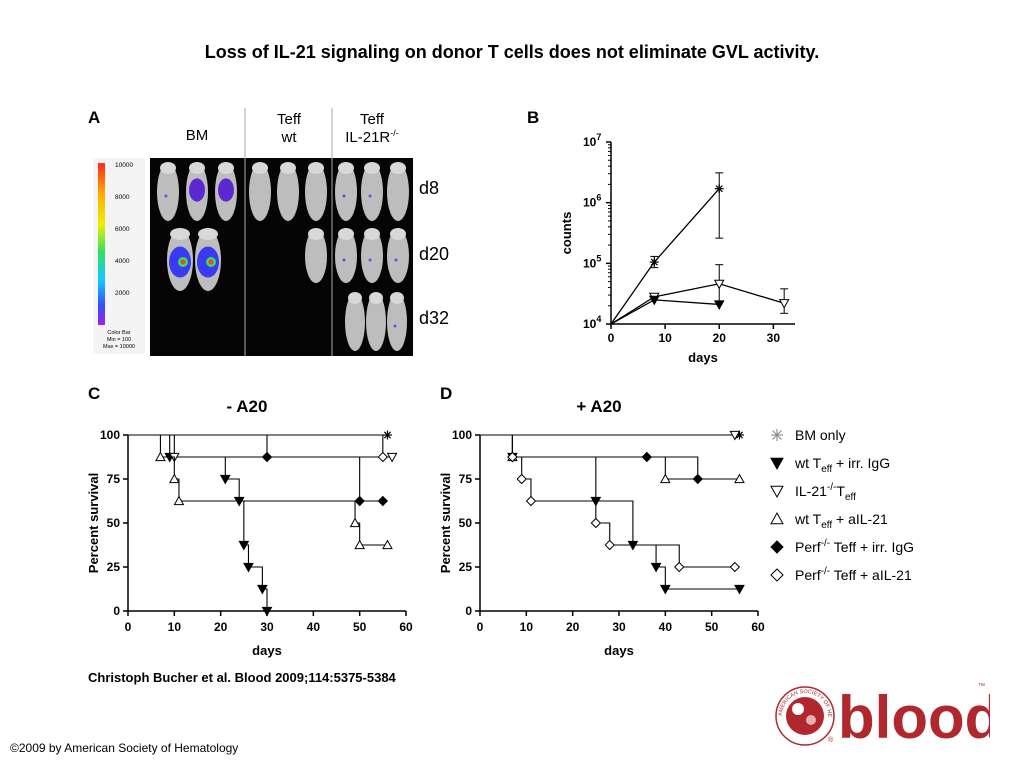 The height and width of the screenshot is (768, 1024). I want to click on asterisk-marker, so click(777, 435).